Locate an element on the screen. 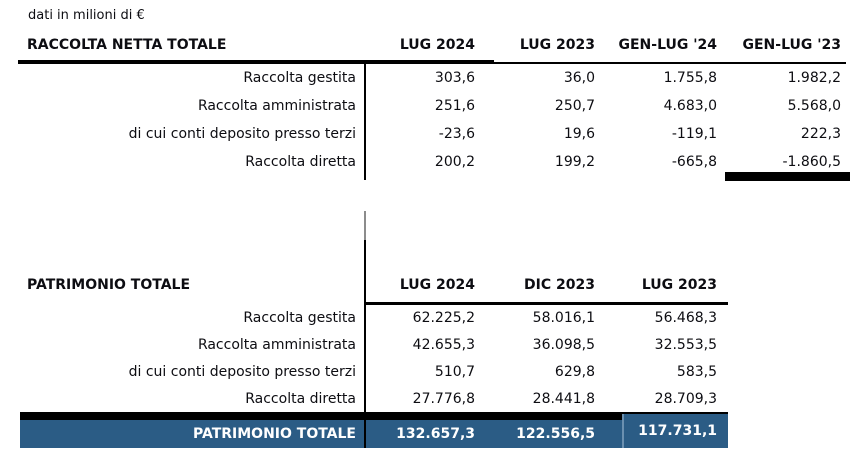  units-note: dati in milioni di € is located at coordinates (86, 15).